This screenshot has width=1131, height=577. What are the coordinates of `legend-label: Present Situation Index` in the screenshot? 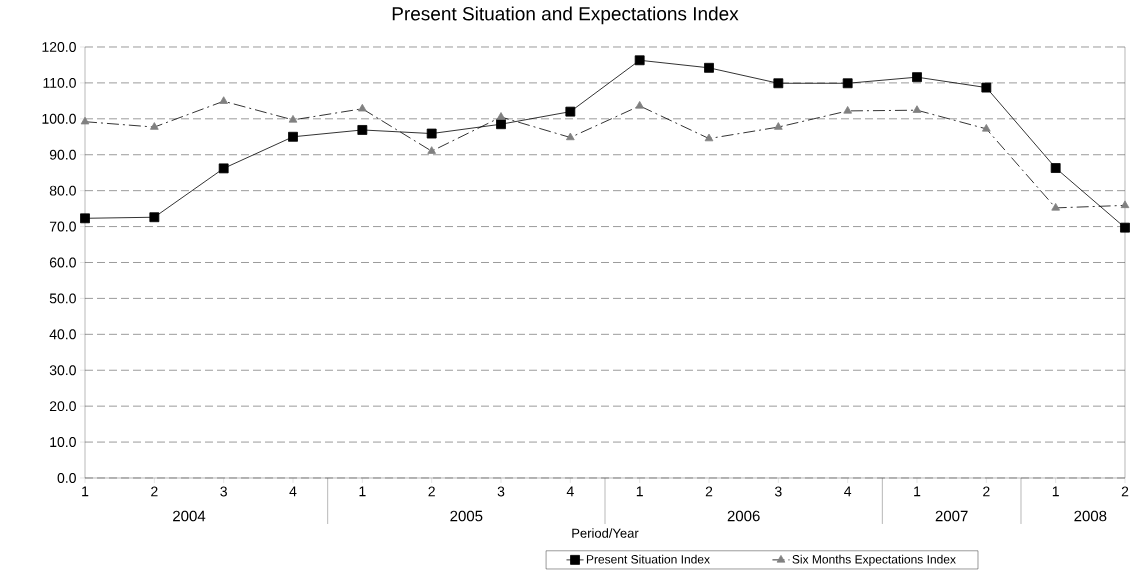 It's located at (648, 559).